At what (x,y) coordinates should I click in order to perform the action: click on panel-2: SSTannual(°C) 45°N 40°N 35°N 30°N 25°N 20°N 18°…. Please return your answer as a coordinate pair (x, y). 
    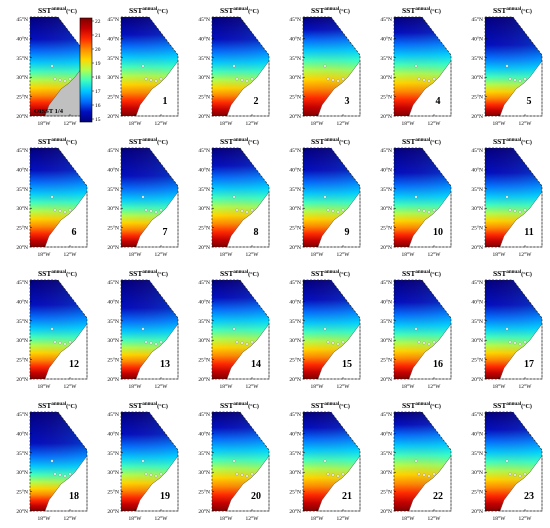
    Looking at the image, I should click on (234, 66).